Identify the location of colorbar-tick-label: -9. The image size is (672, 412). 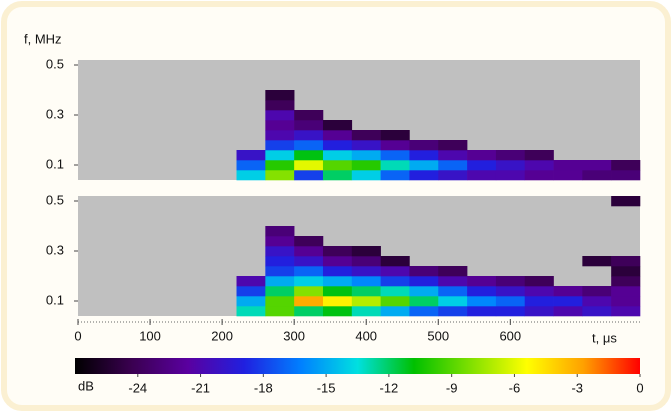
(452, 387).